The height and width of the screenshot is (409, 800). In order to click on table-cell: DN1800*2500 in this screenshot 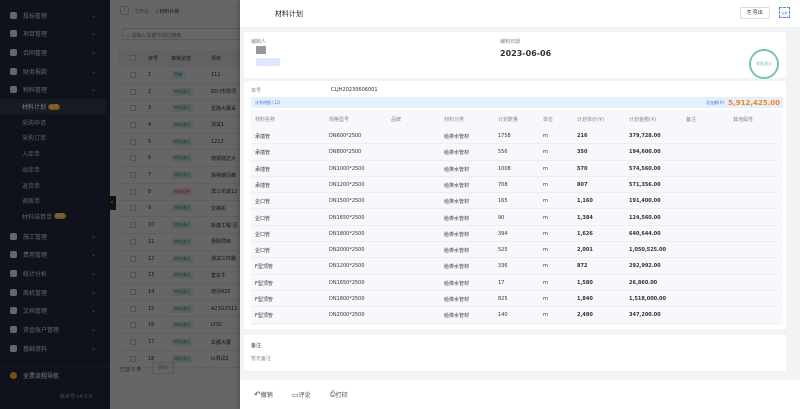, I will do `click(347, 299)`.